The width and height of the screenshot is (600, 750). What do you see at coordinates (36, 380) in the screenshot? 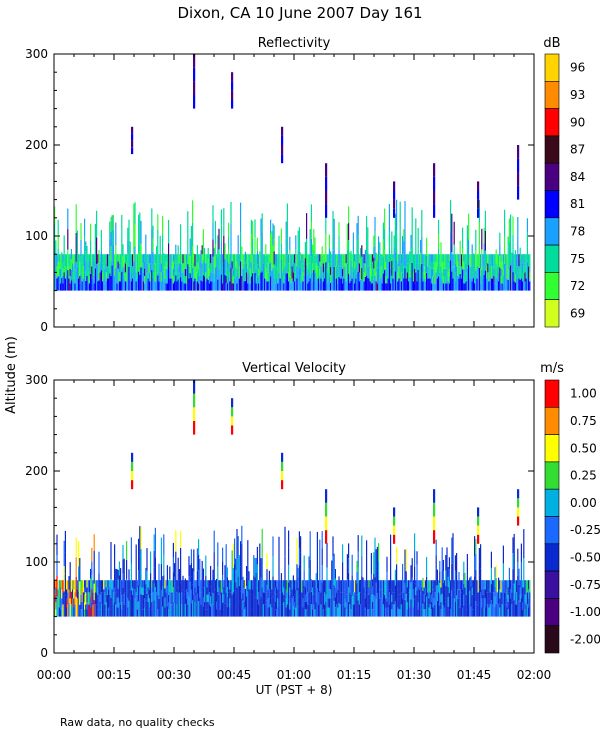
I see `y-tick-label: 300` at bounding box center [36, 380].